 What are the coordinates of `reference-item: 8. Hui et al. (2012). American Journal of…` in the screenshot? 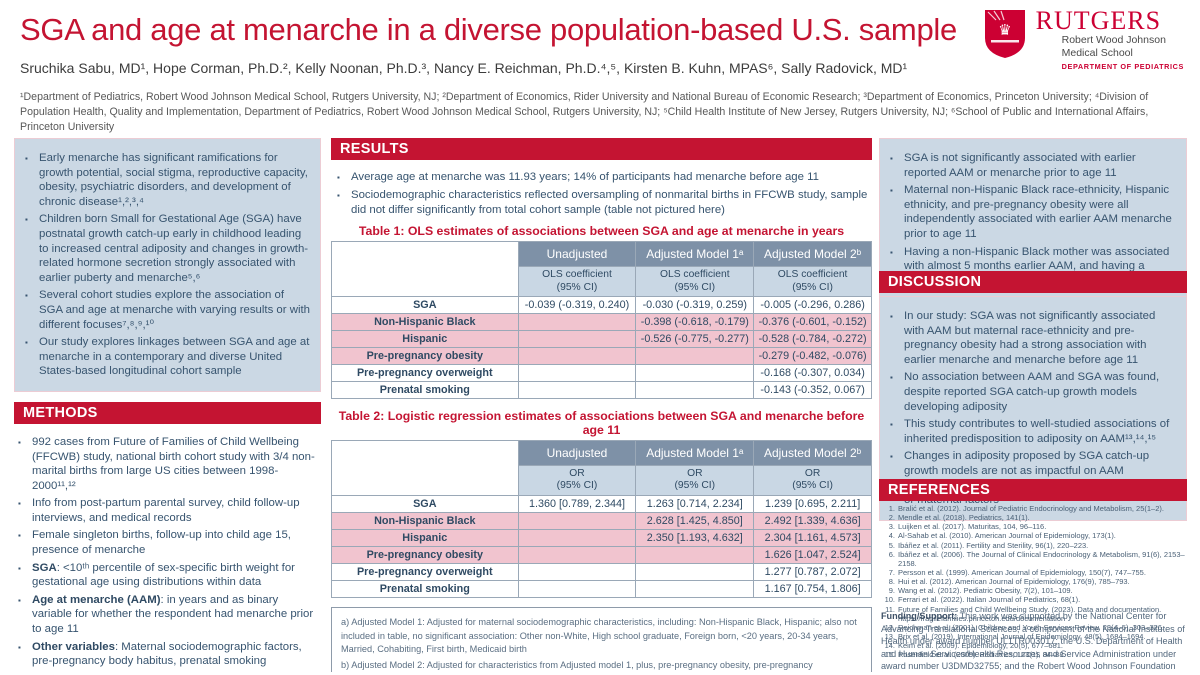 It's located at (1034, 581).